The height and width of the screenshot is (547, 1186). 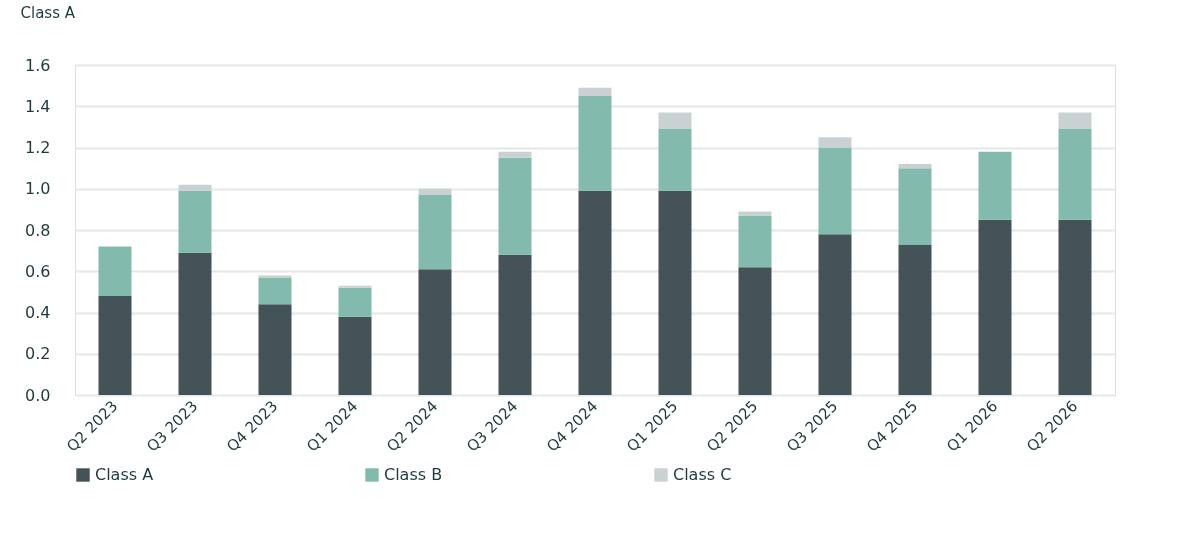 I want to click on y-tick-label: 0.8, so click(x=38, y=230).